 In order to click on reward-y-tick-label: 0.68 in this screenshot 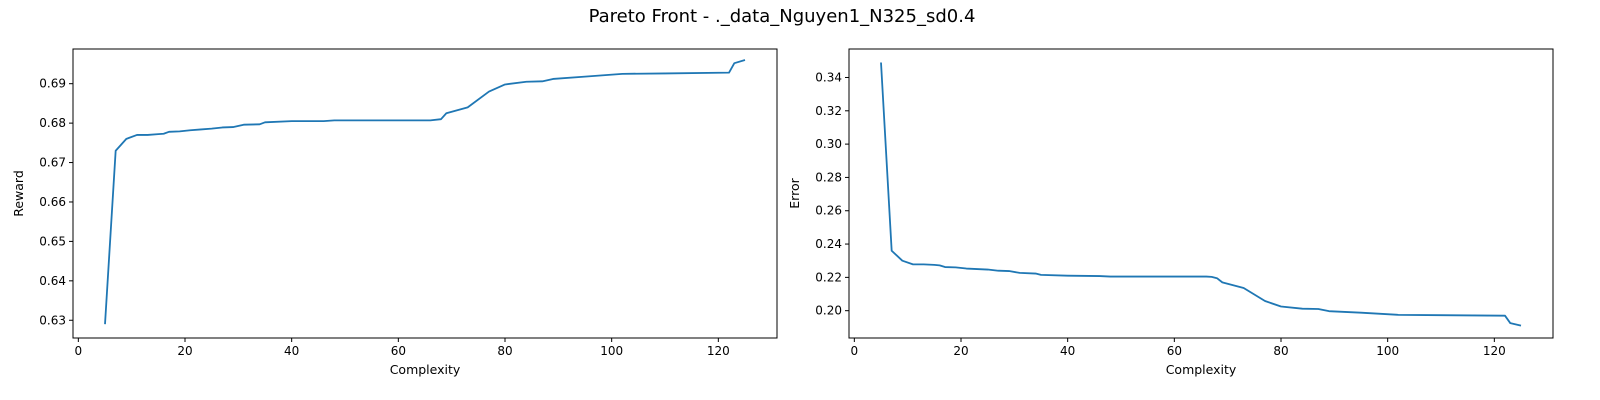, I will do `click(52, 123)`.